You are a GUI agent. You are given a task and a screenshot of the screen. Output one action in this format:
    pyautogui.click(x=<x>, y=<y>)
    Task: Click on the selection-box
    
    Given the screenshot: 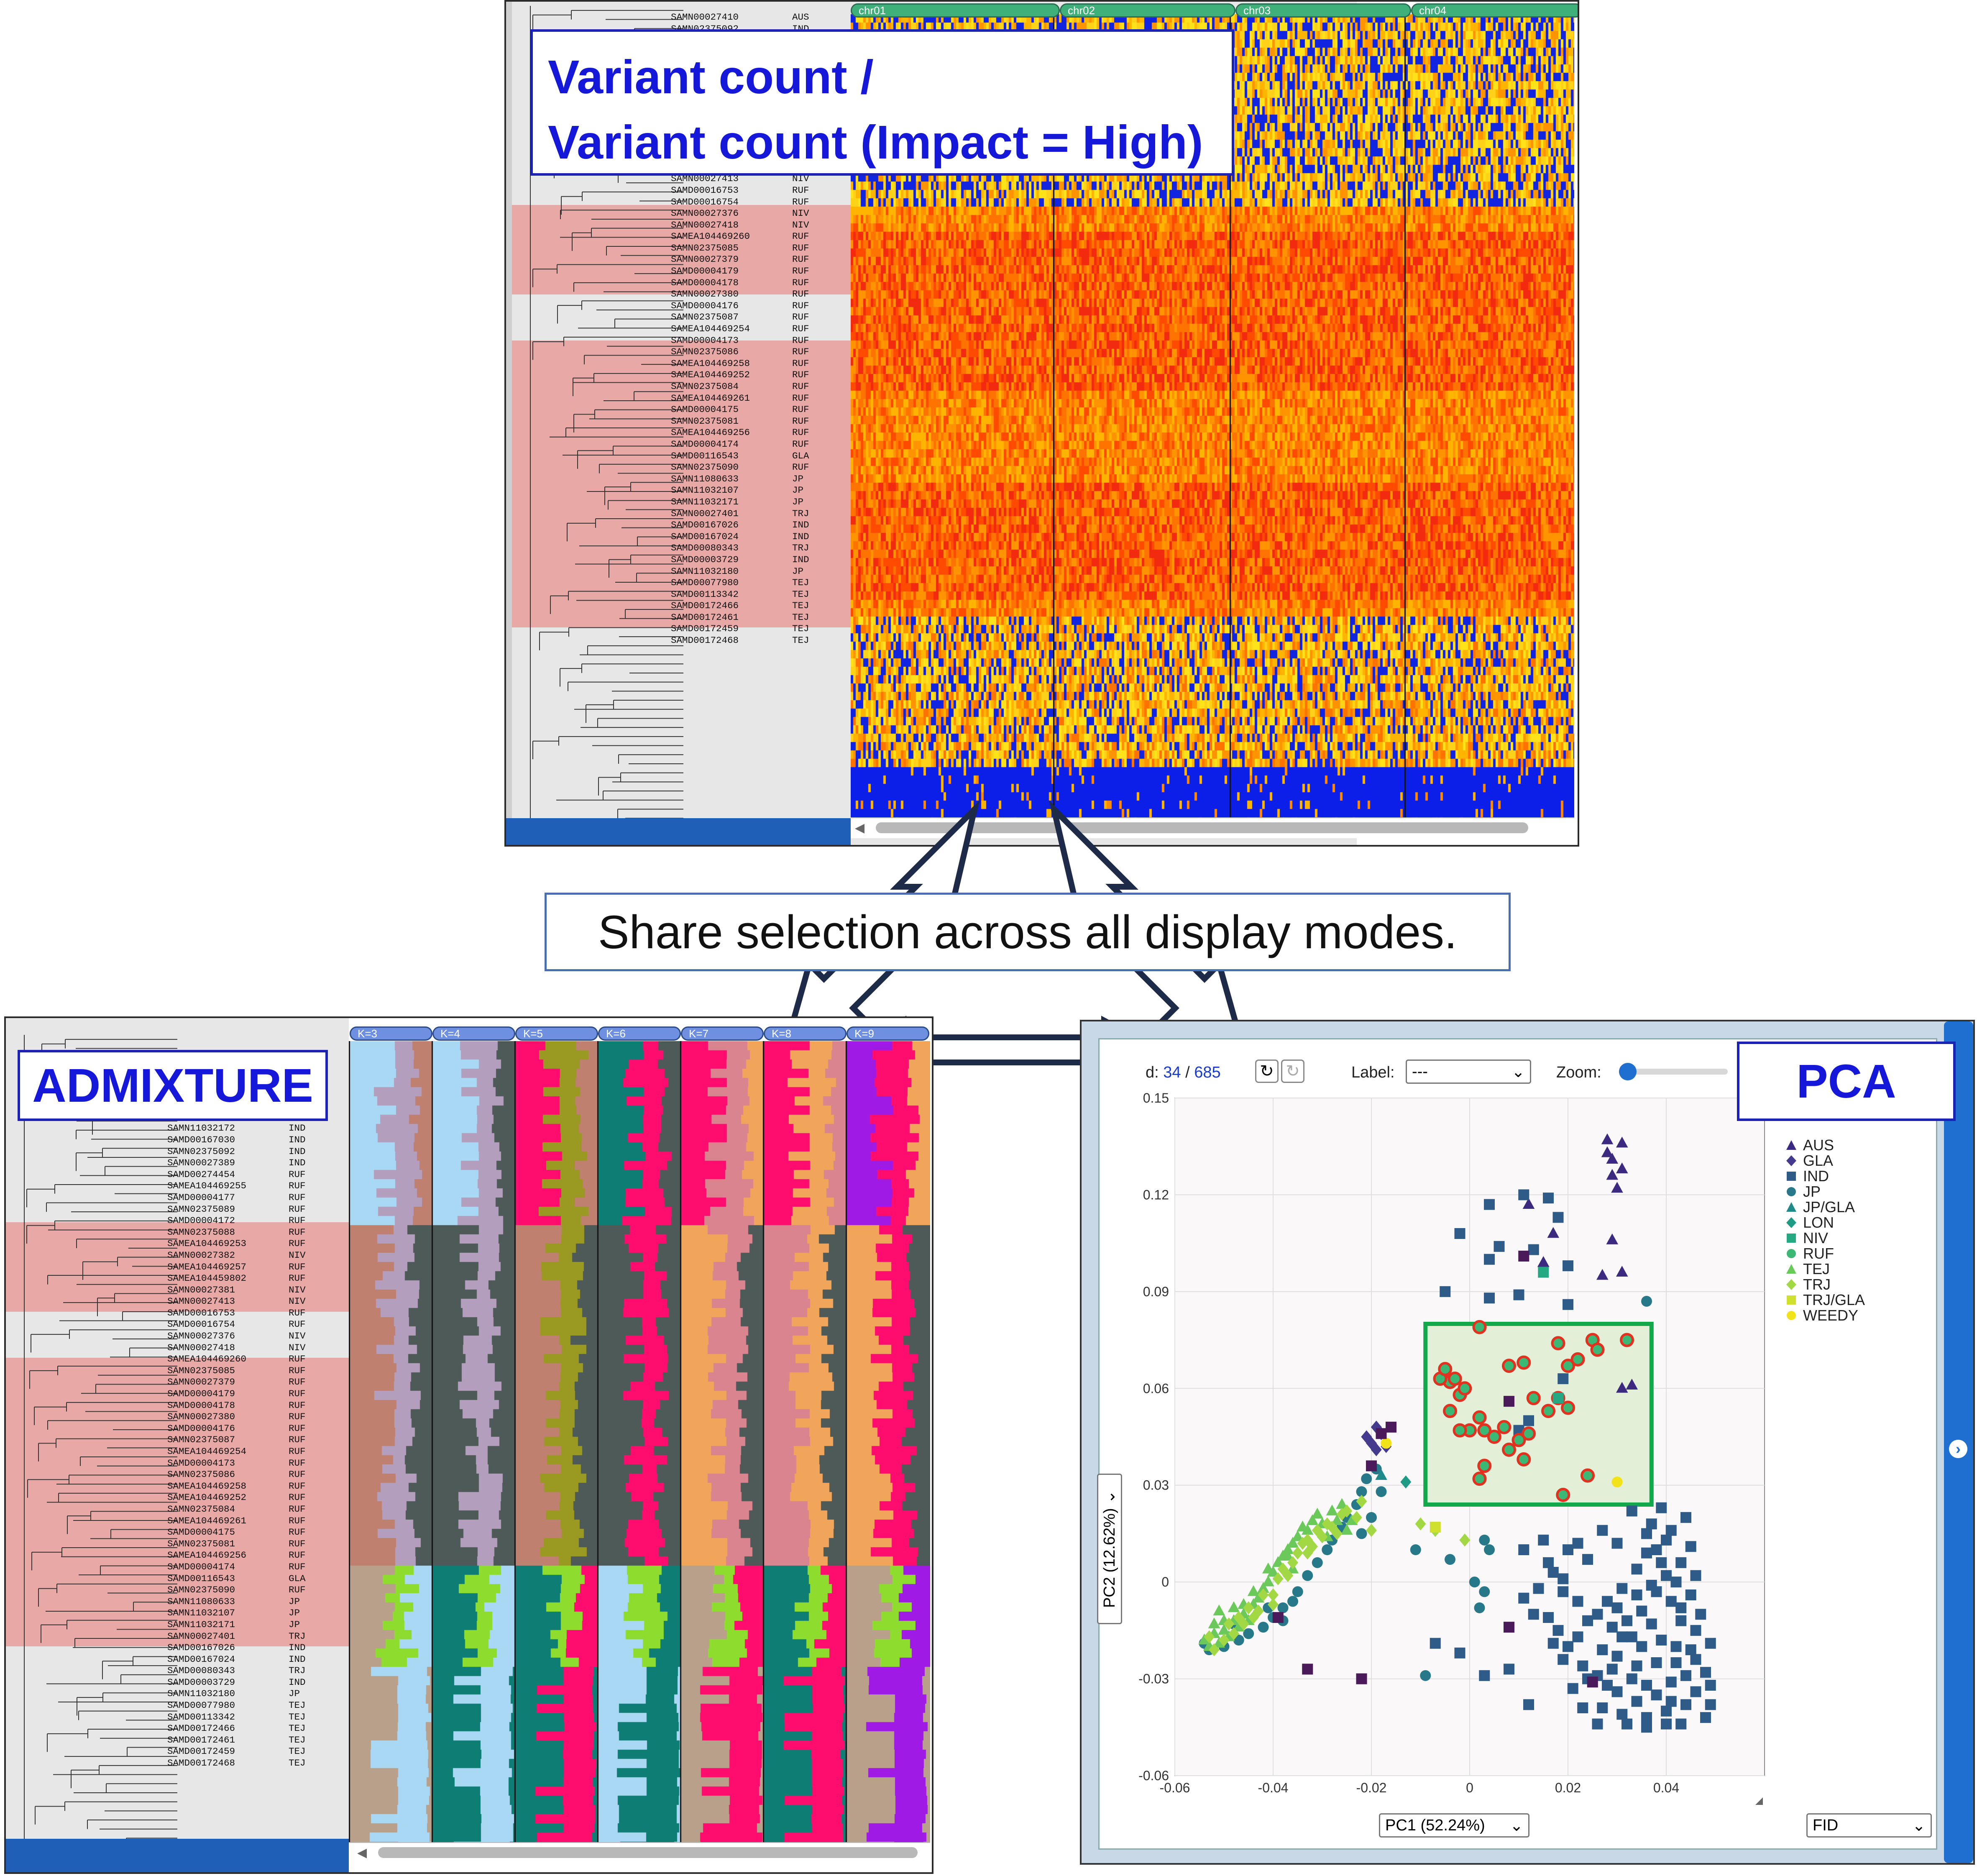 What is the action you would take?
    pyautogui.click(x=1539, y=1415)
    